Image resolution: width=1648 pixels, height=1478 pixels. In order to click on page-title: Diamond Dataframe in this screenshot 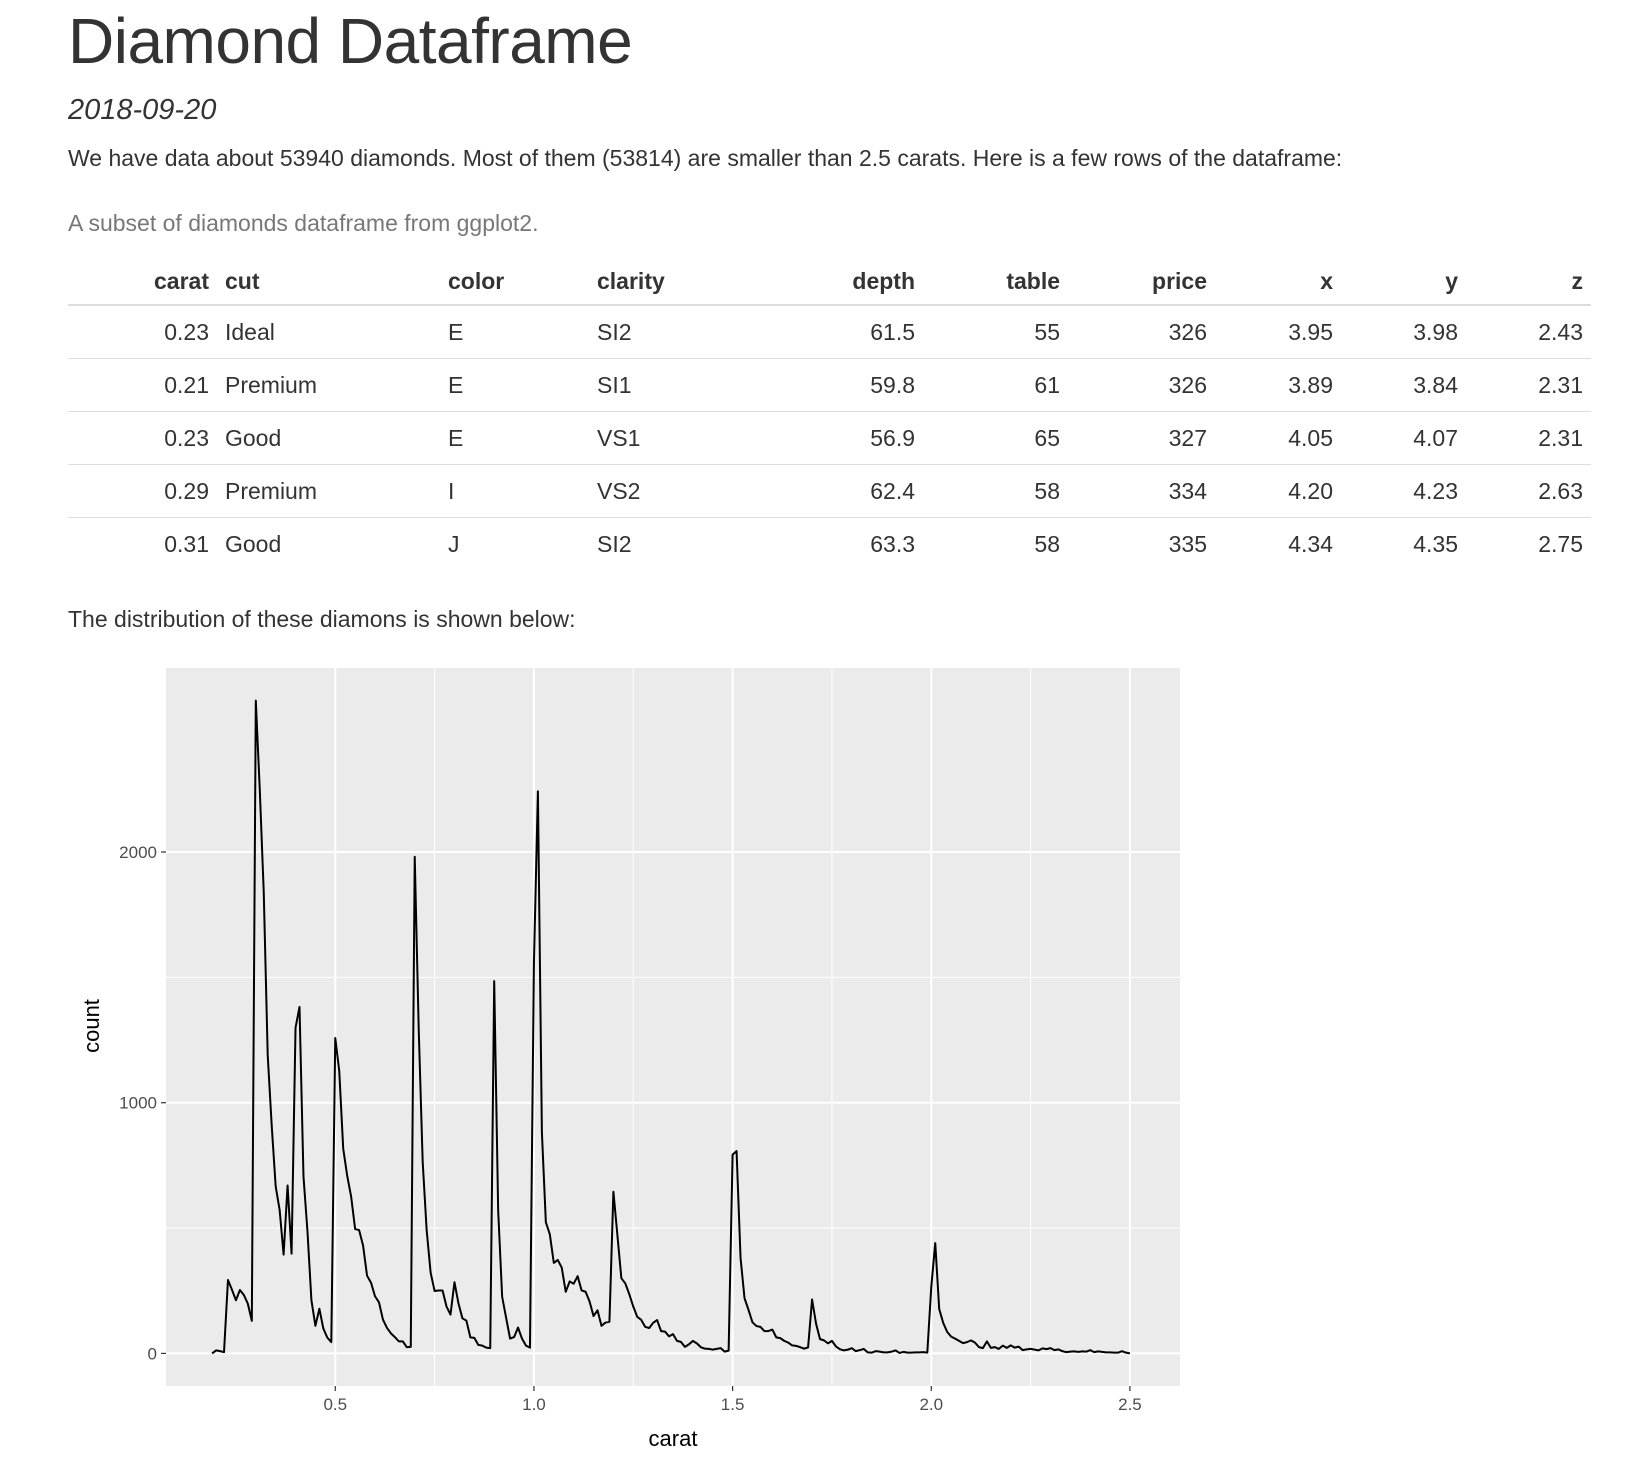, I will do `click(350, 41)`.